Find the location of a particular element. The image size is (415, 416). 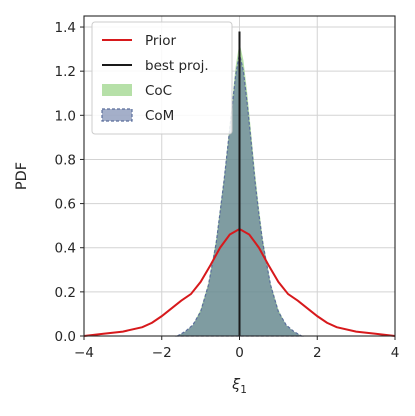

x-ticks: −4 −2 0 2 4 is located at coordinates (236, 348).